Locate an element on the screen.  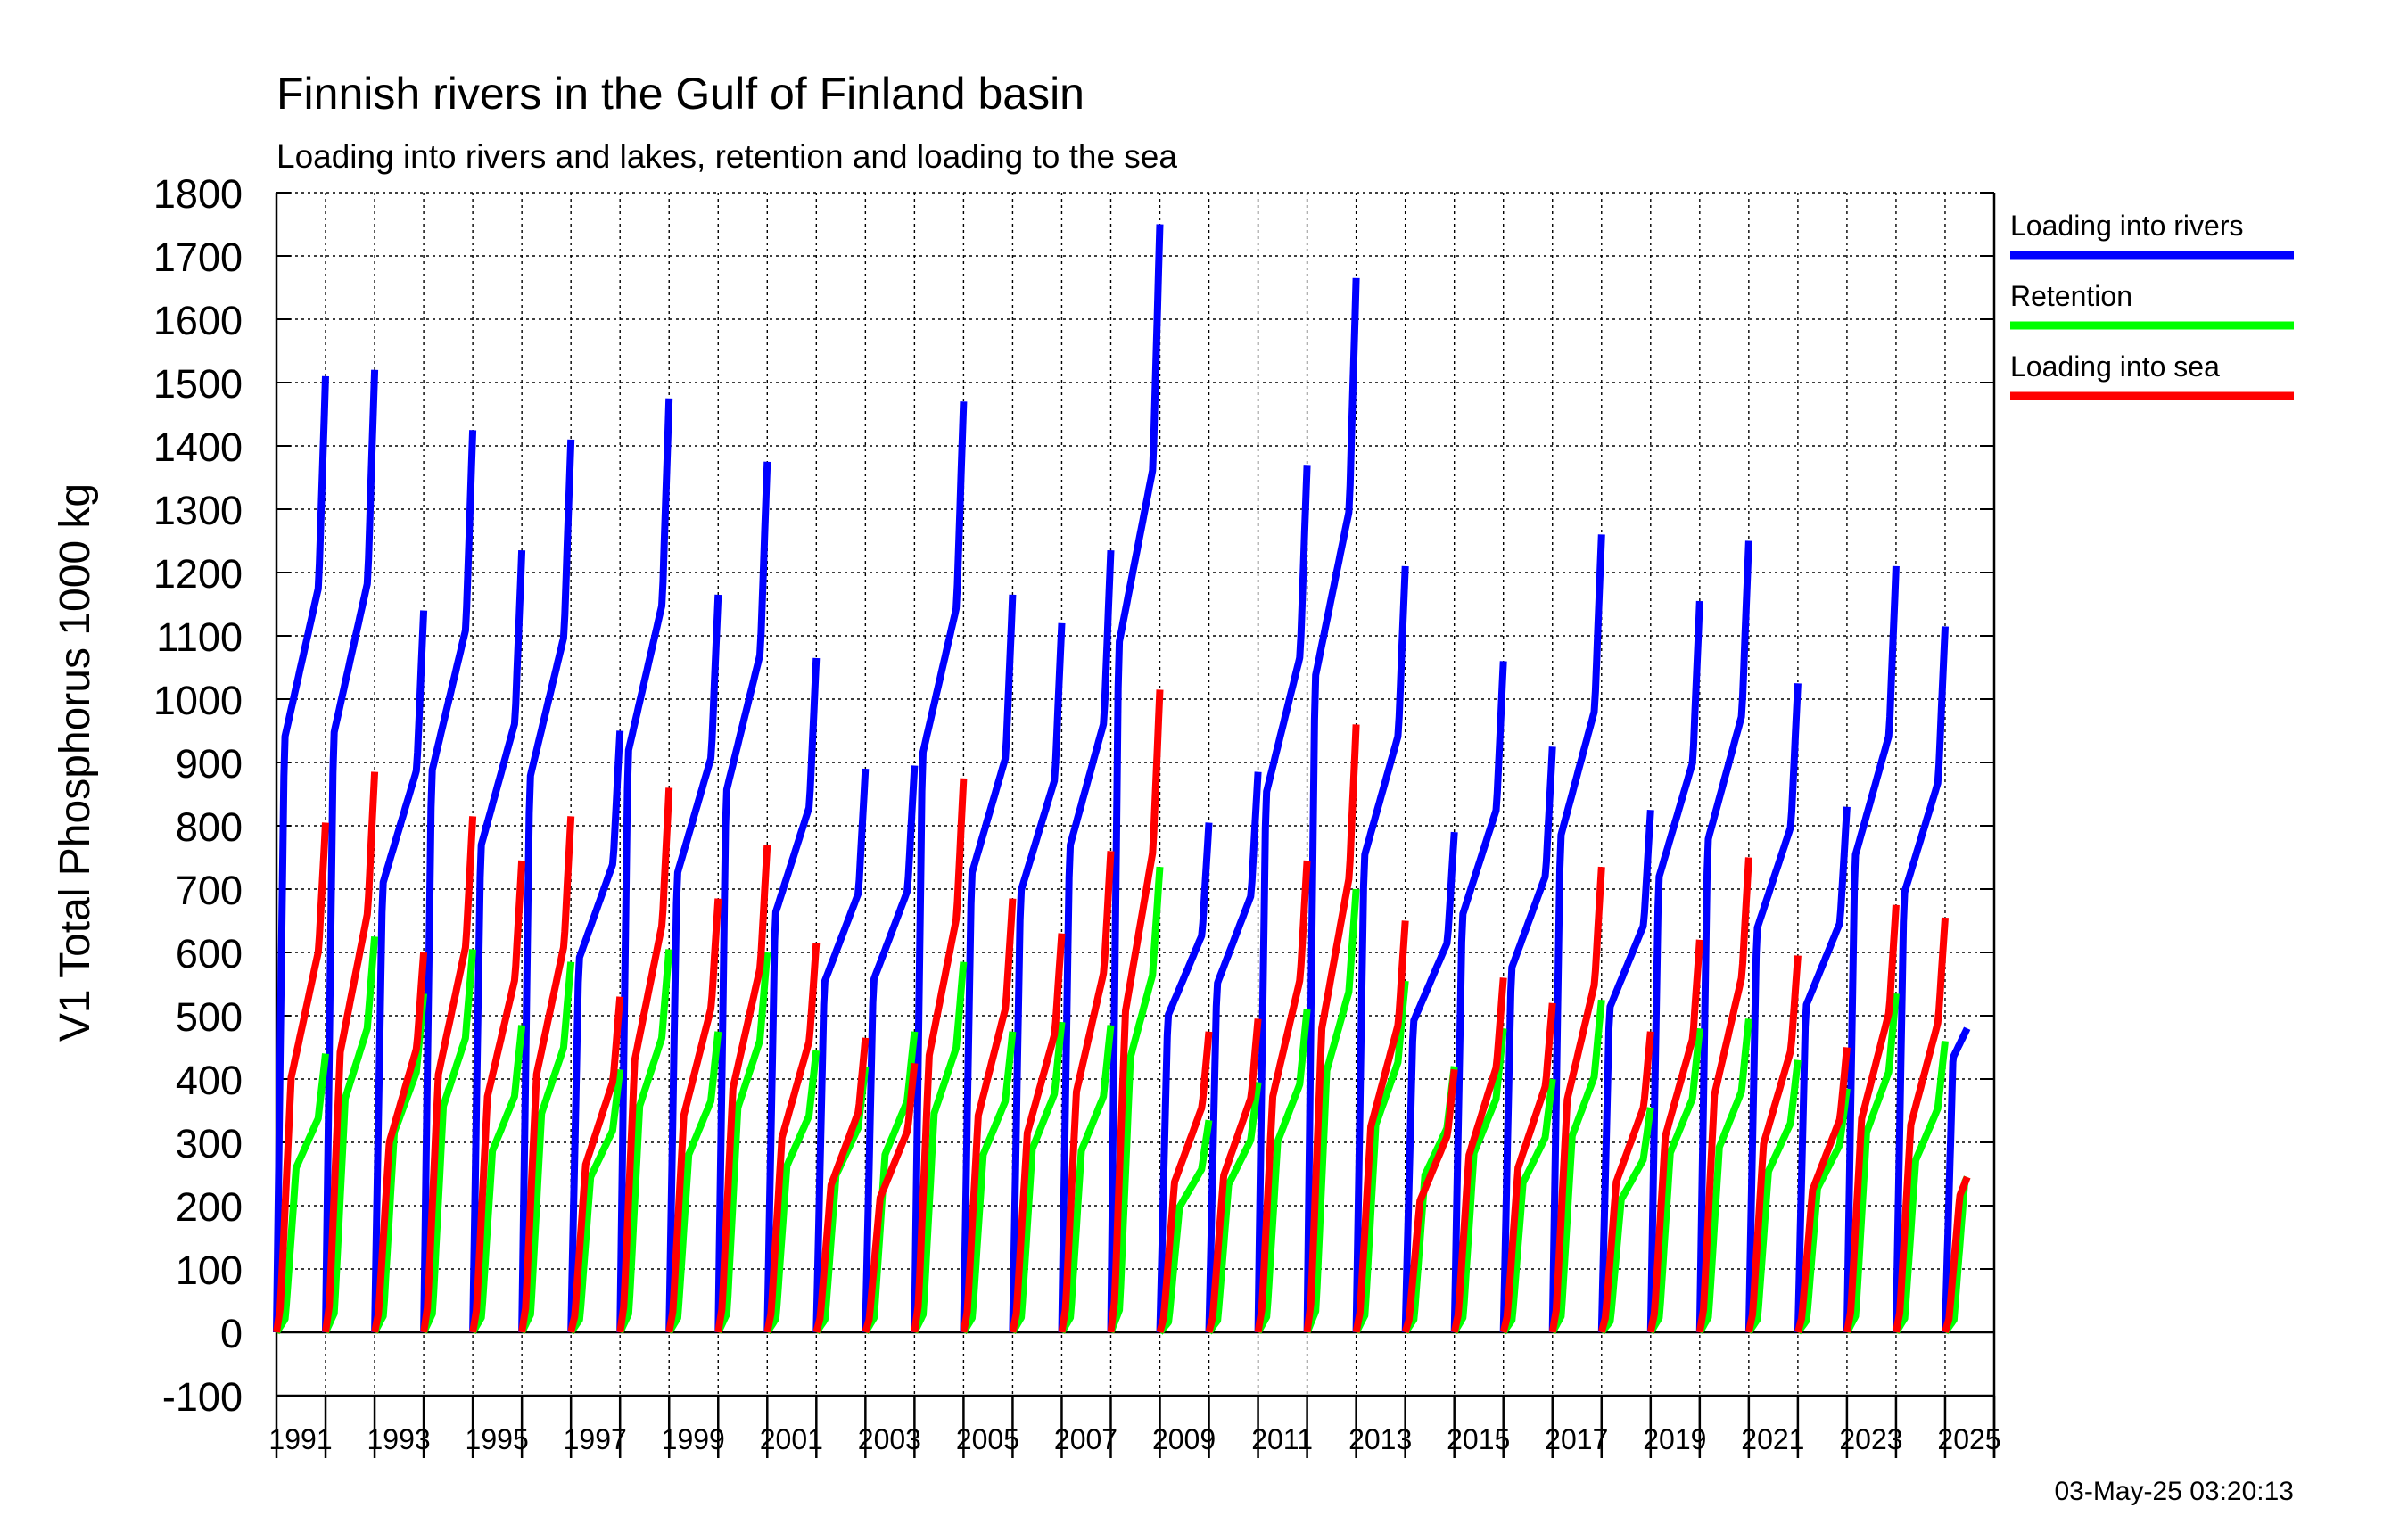
x-tick-label: 2005 is located at coordinates (987, 1439).